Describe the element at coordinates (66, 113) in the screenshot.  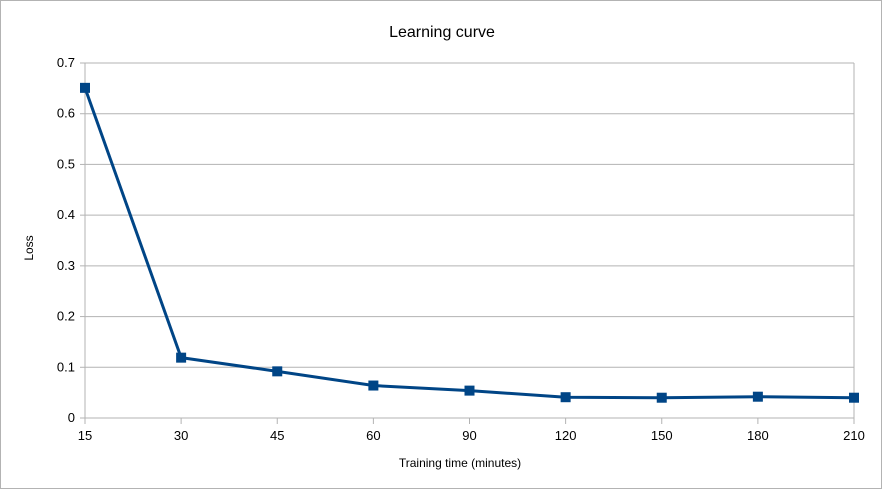
I see `y-tick-label: 0.6` at that location.